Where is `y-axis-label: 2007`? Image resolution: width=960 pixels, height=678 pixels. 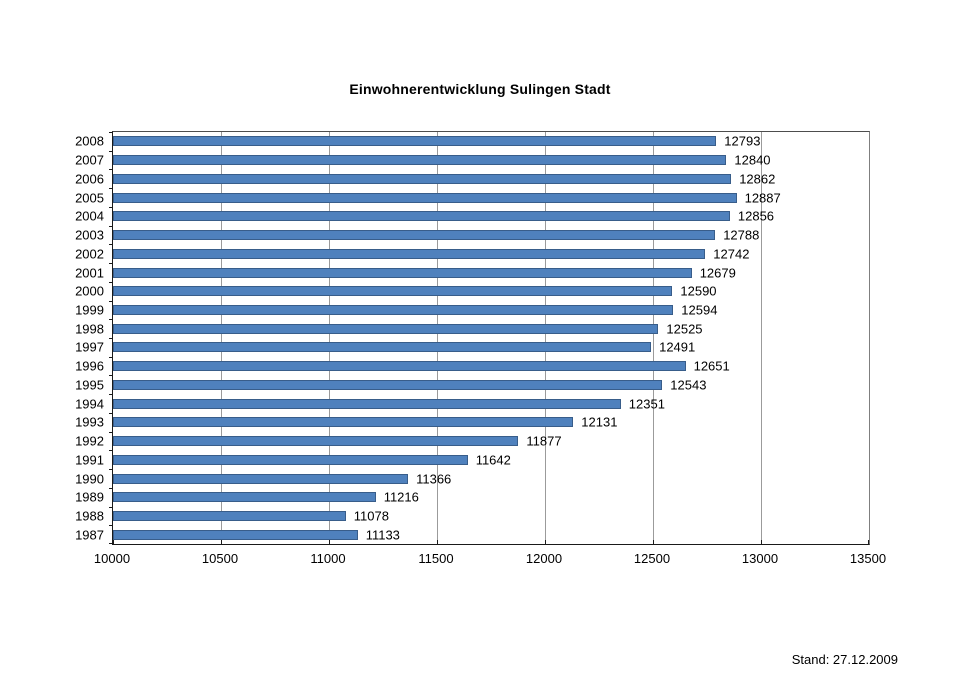 y-axis-label: 2007 is located at coordinates (89, 160).